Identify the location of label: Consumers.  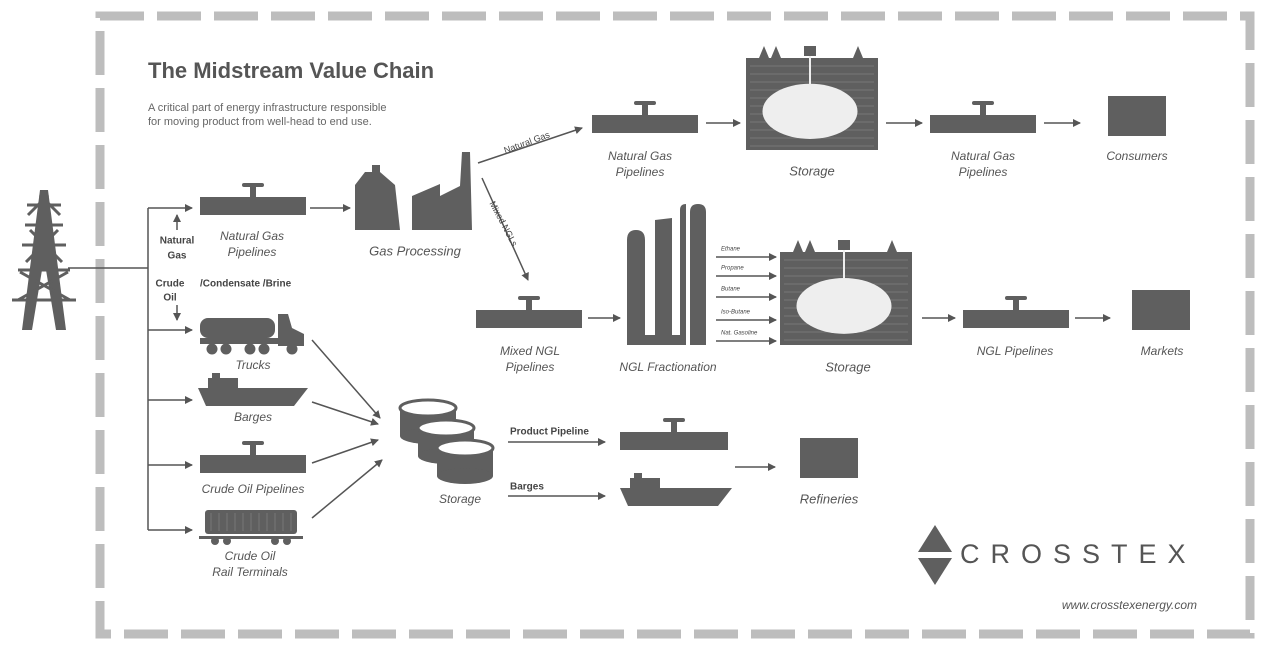
(1136, 156).